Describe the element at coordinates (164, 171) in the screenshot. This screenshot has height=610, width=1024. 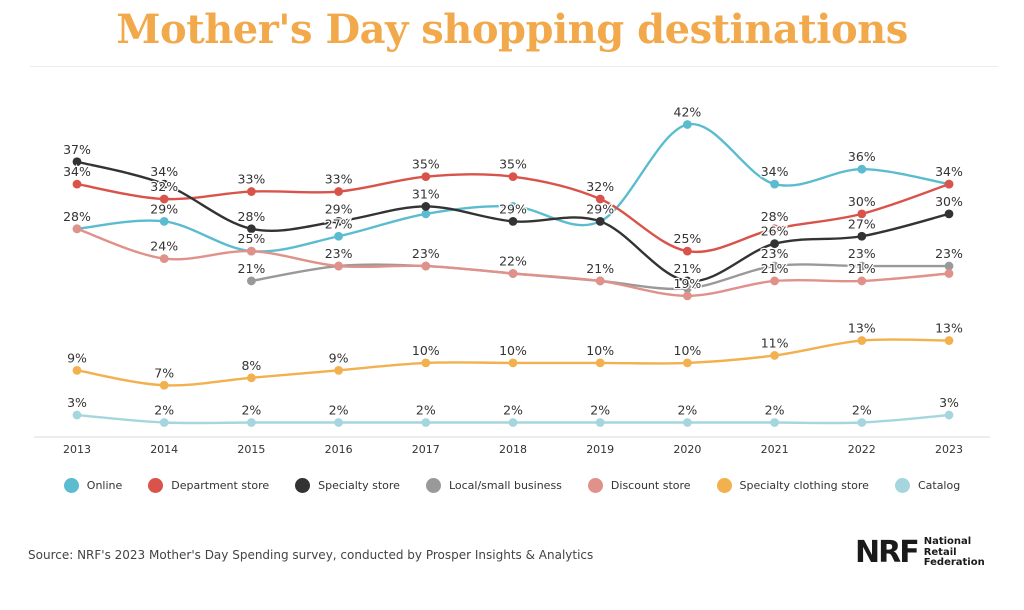
I see `data-label-specialty-store: 34%` at that location.